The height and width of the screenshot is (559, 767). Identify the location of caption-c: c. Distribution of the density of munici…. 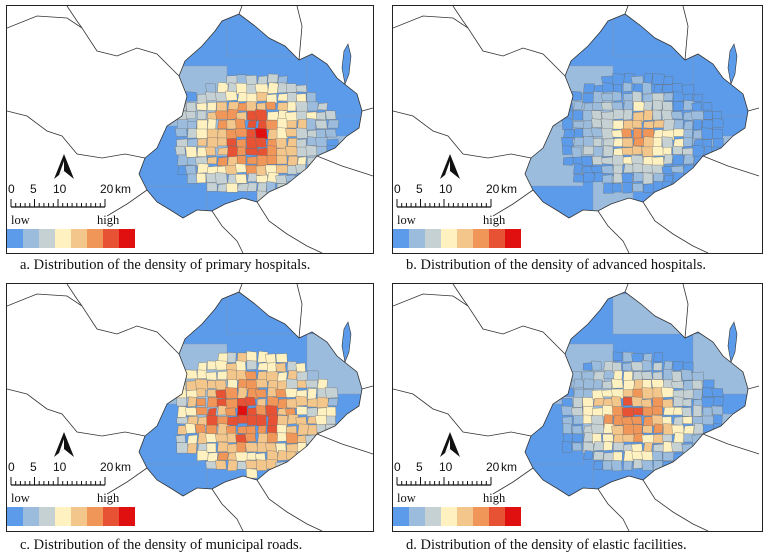
(161, 545).